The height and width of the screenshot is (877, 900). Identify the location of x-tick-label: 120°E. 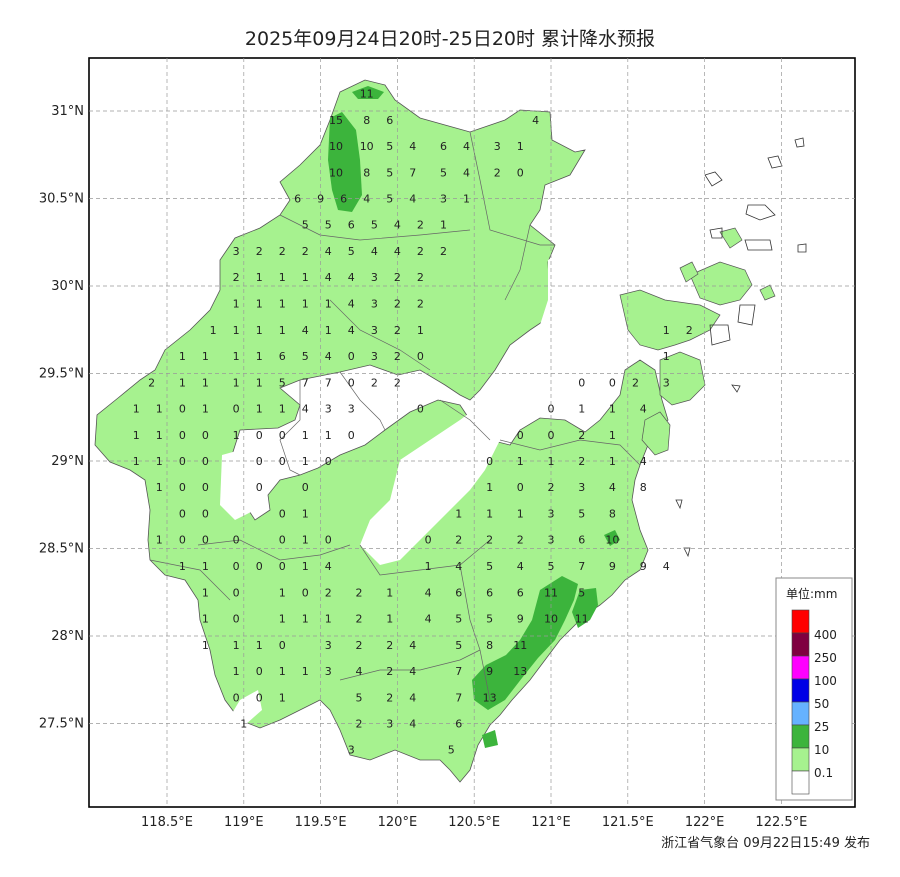
(398, 822).